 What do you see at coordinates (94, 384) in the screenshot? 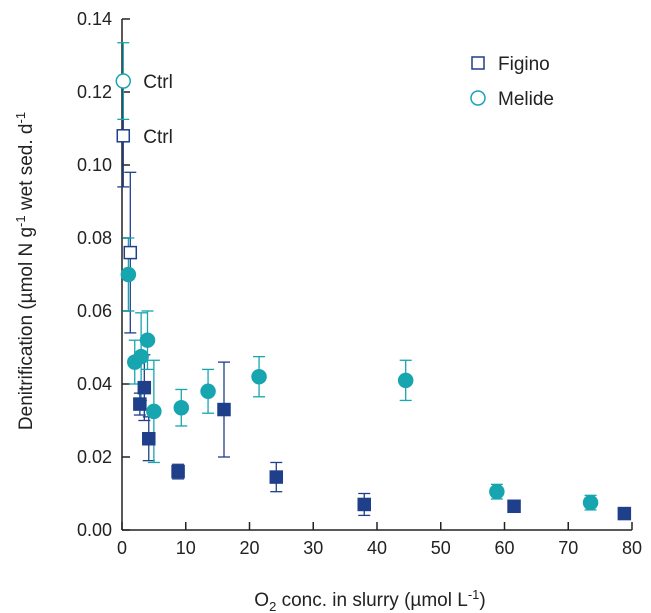
I see `y-tick-label: 0.04` at bounding box center [94, 384].